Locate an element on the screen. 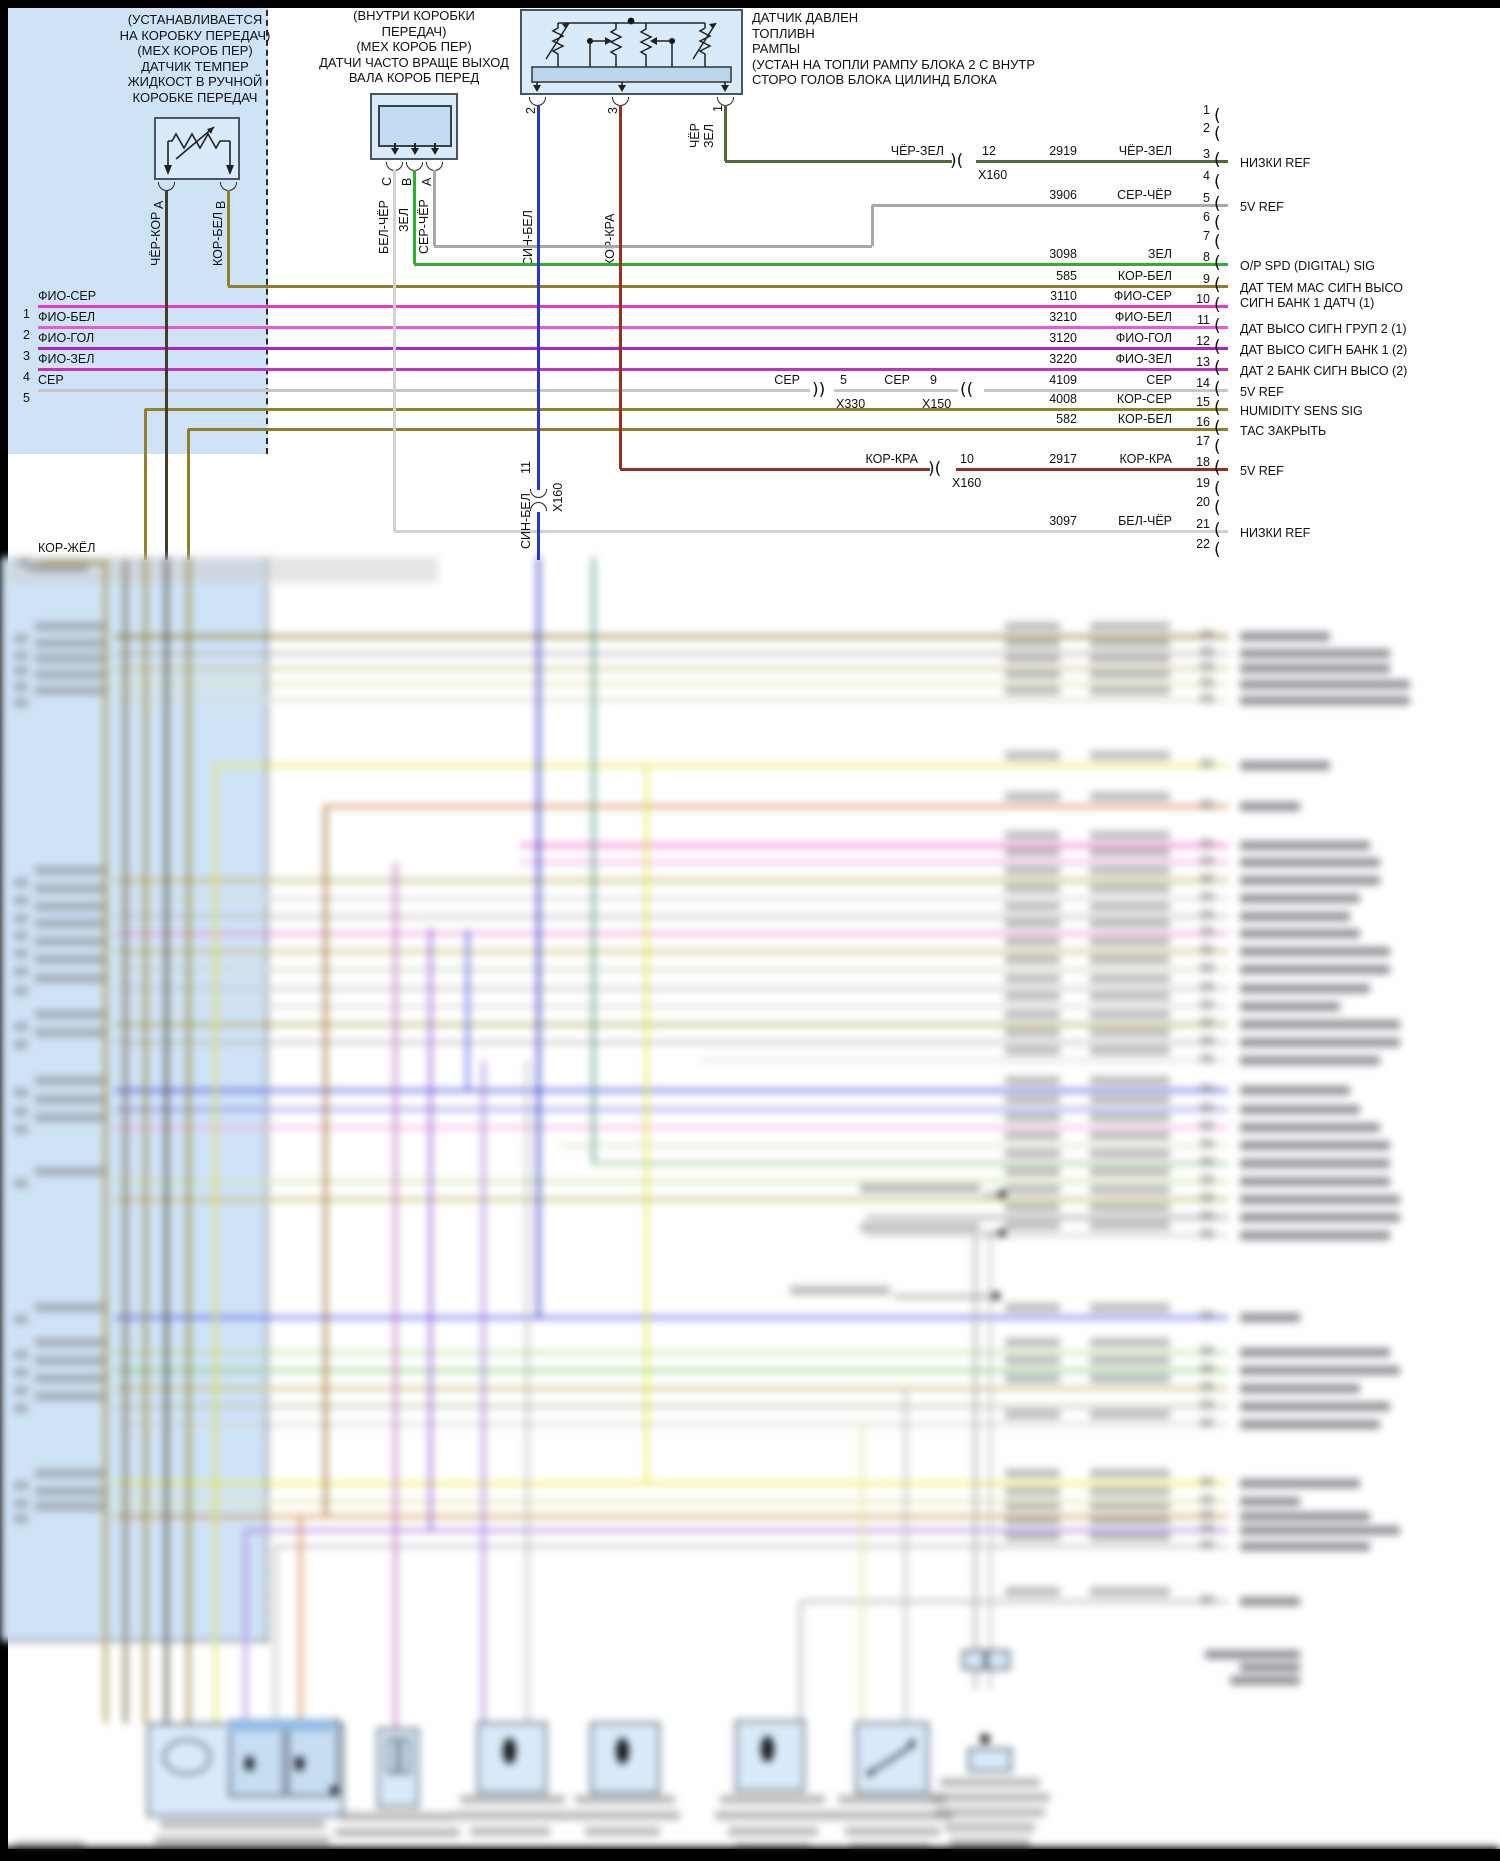  pcm-pin-number: 18 is located at coordinates (1203, 462).